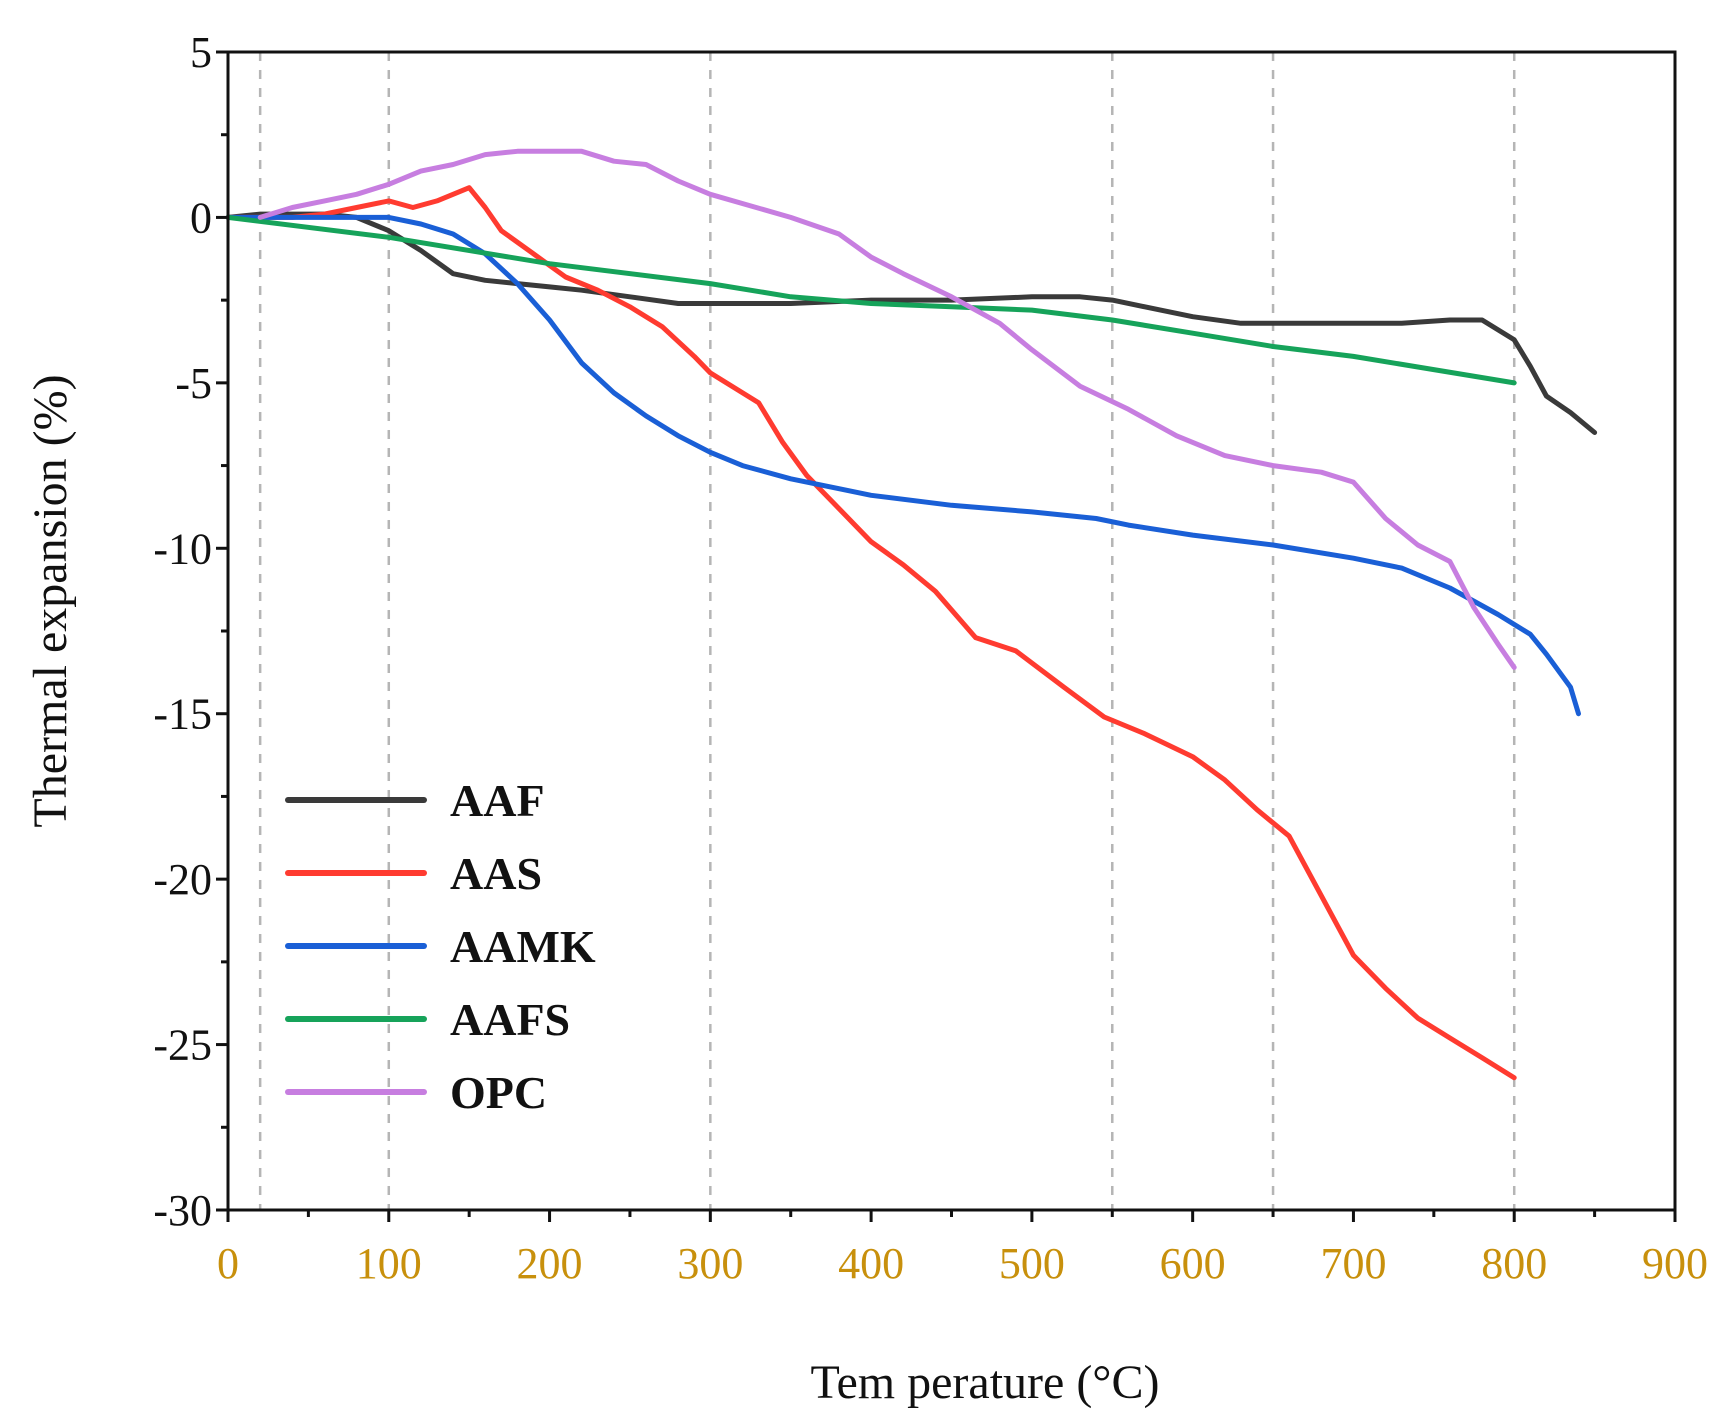  What do you see at coordinates (389, 1263) in the screenshot?
I see `x-tick-label: 100` at bounding box center [389, 1263].